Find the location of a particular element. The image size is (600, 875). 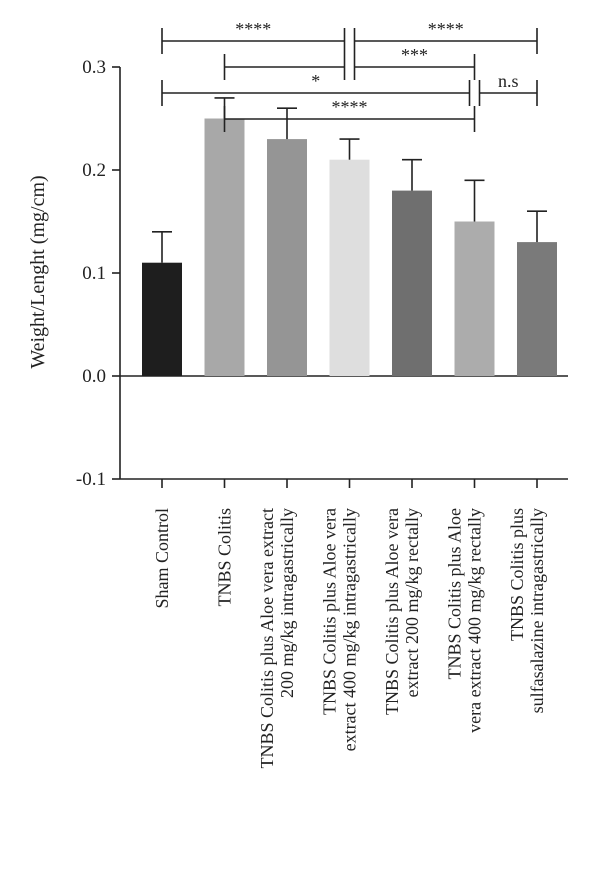

x-category-label: vera extract 400 mg/kg rectally is located at coordinates (475, 620).